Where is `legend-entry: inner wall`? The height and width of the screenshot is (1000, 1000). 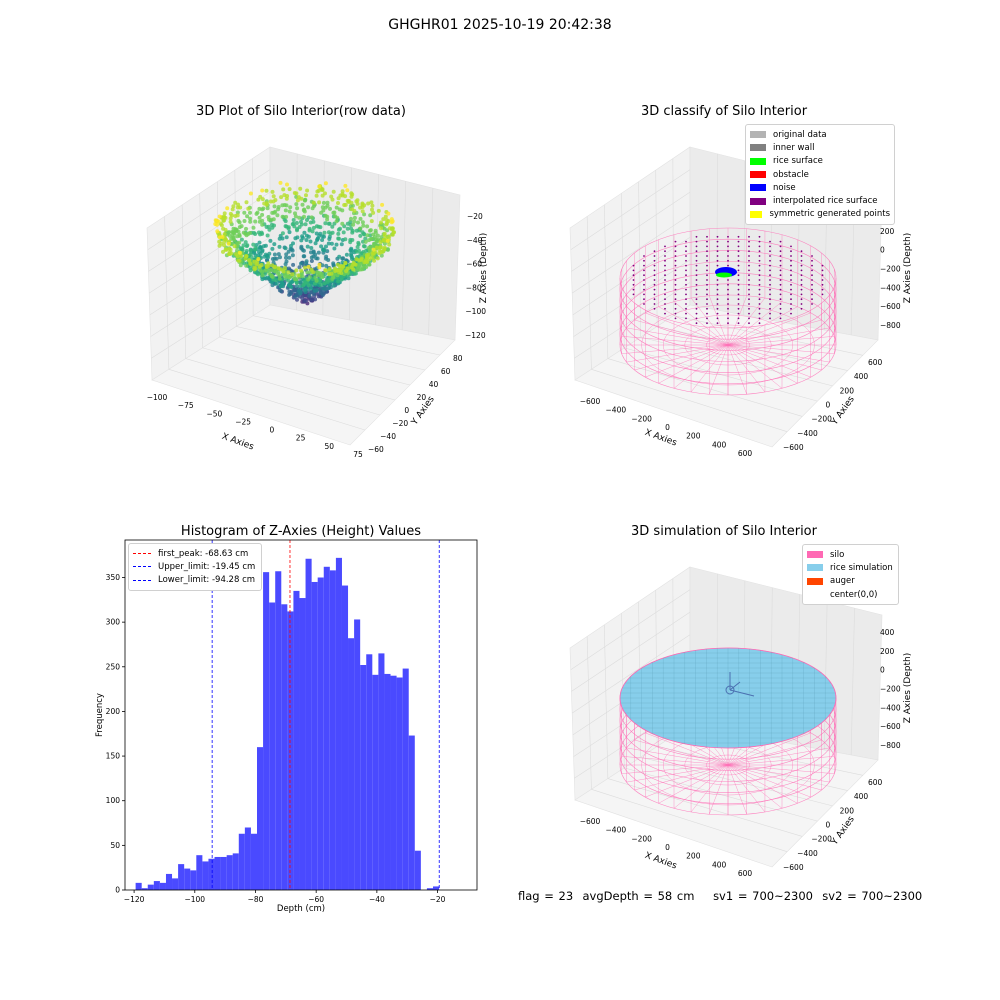
legend-entry: inner wall is located at coordinates (820, 147).